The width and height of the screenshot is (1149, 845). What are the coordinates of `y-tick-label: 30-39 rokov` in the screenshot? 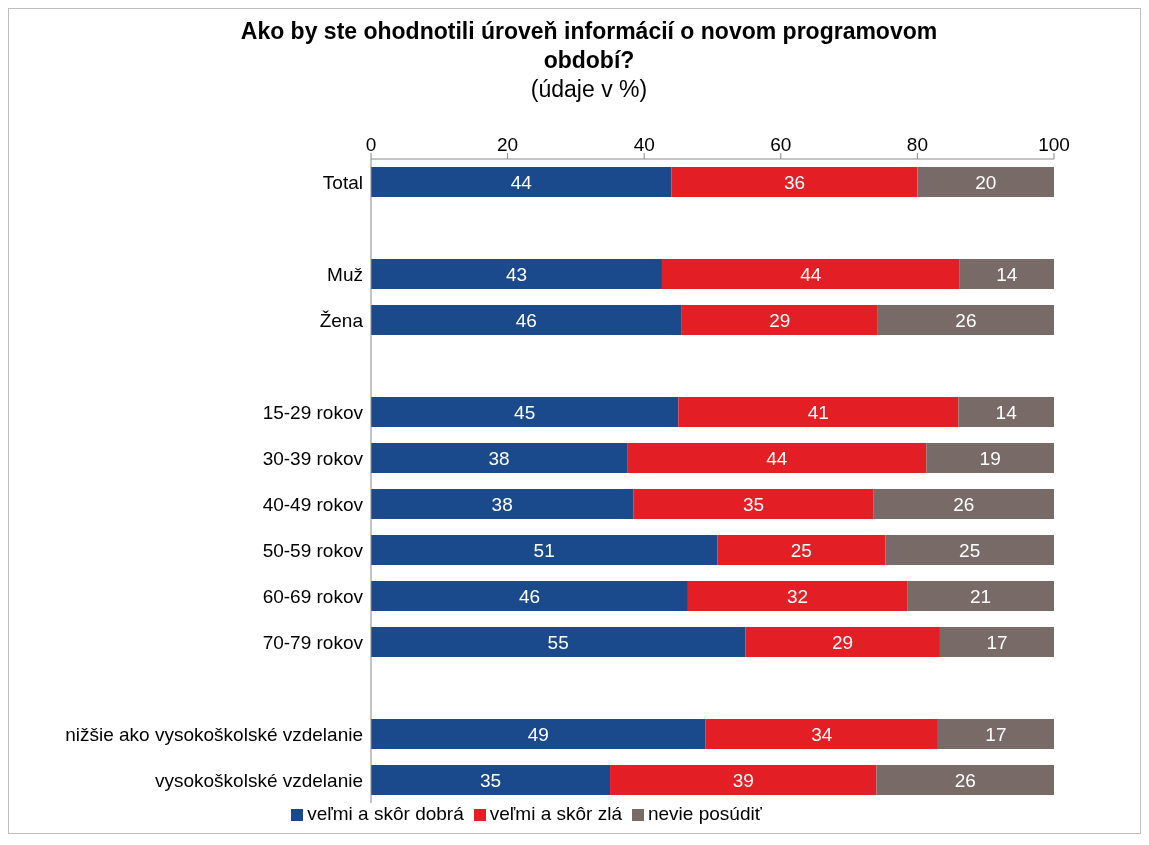 It's located at (313, 458).